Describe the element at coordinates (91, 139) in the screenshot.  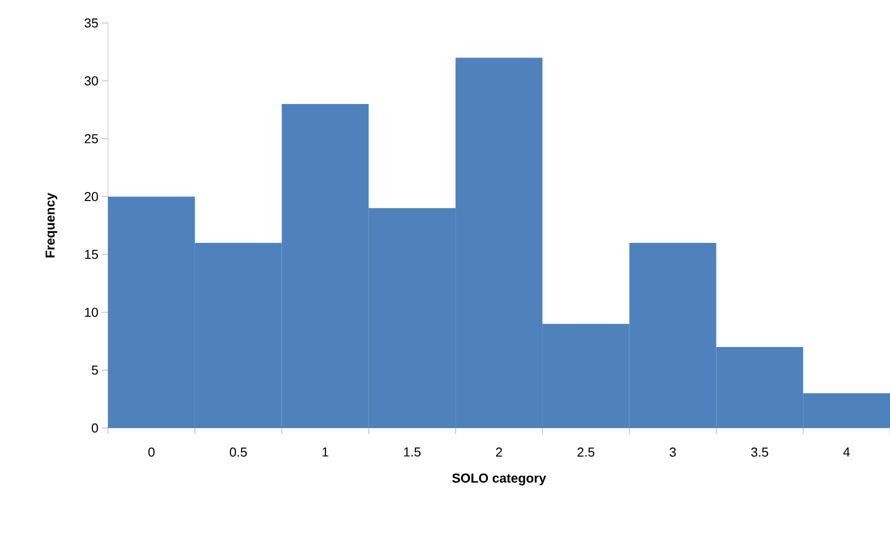
I see `y-tick-label: 25` at that location.